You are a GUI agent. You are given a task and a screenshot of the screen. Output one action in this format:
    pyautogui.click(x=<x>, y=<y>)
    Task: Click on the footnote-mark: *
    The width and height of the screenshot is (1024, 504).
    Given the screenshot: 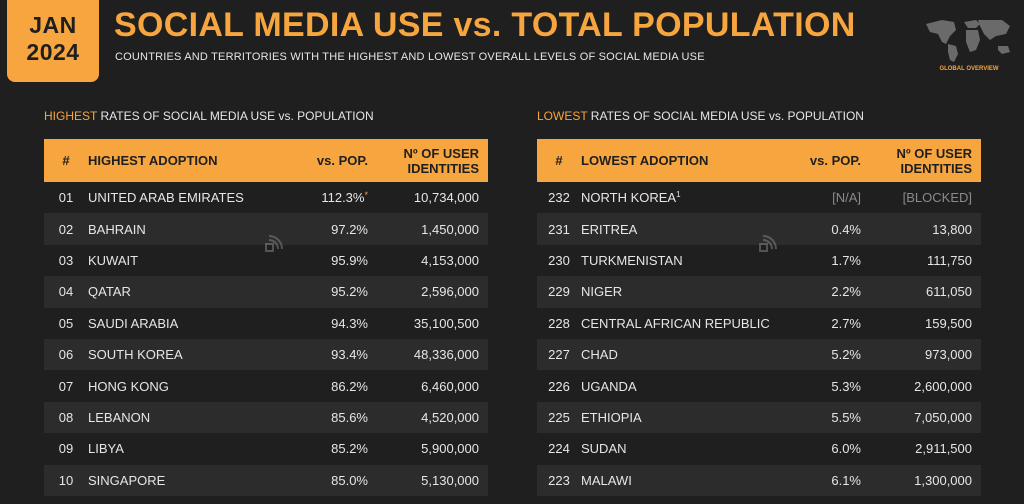 What is the action you would take?
    pyautogui.click(x=366, y=195)
    